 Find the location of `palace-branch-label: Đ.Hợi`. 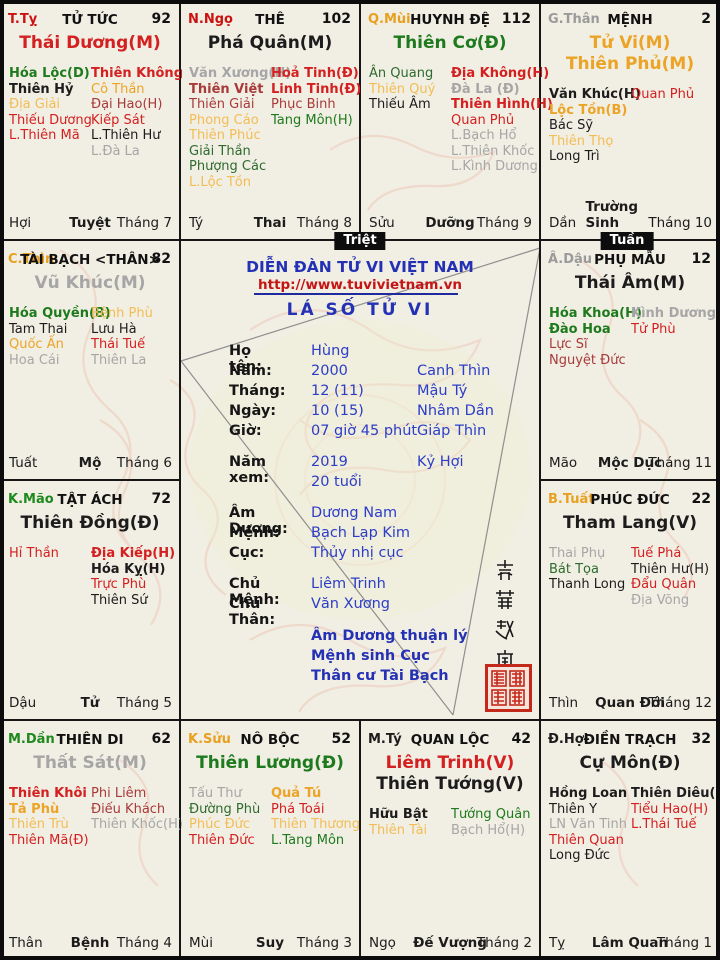

palace-branch-label: Đ.Hợi is located at coordinates (568, 739).